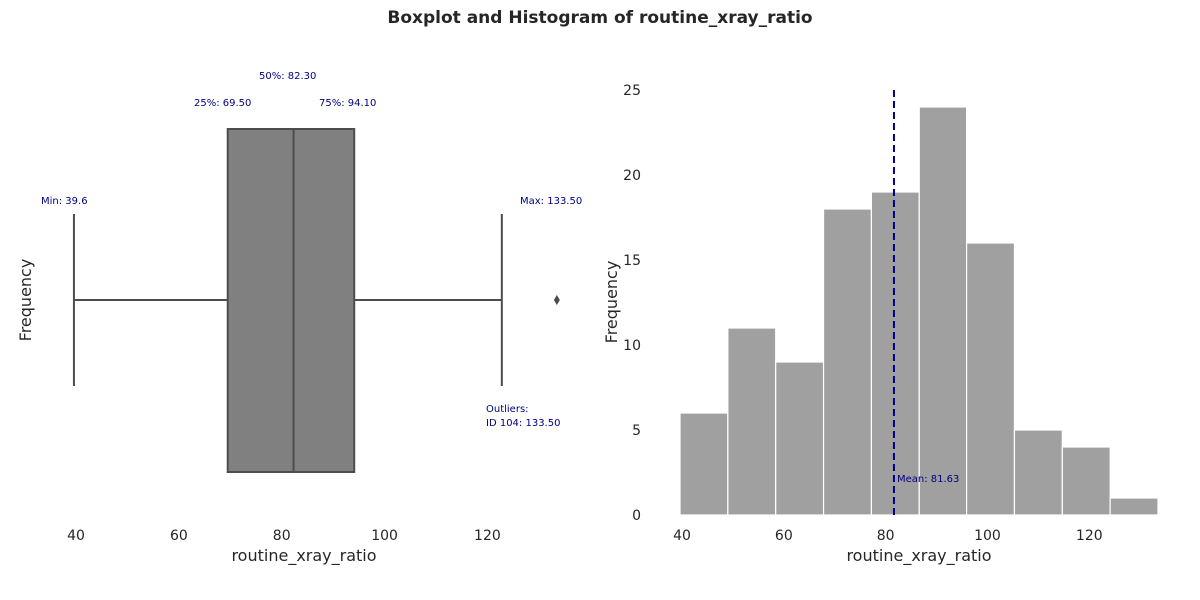  Describe the element at coordinates (928, 479) in the screenshot. I see `mean-annotation: Mean: 81.63` at that location.